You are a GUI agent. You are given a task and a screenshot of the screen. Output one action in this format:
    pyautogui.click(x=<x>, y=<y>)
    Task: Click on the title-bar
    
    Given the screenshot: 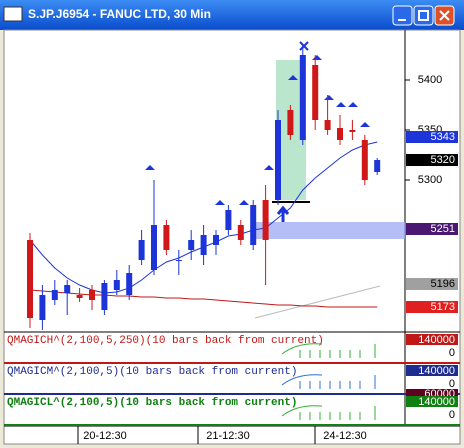 What is the action you would take?
    pyautogui.click(x=232, y=15)
    